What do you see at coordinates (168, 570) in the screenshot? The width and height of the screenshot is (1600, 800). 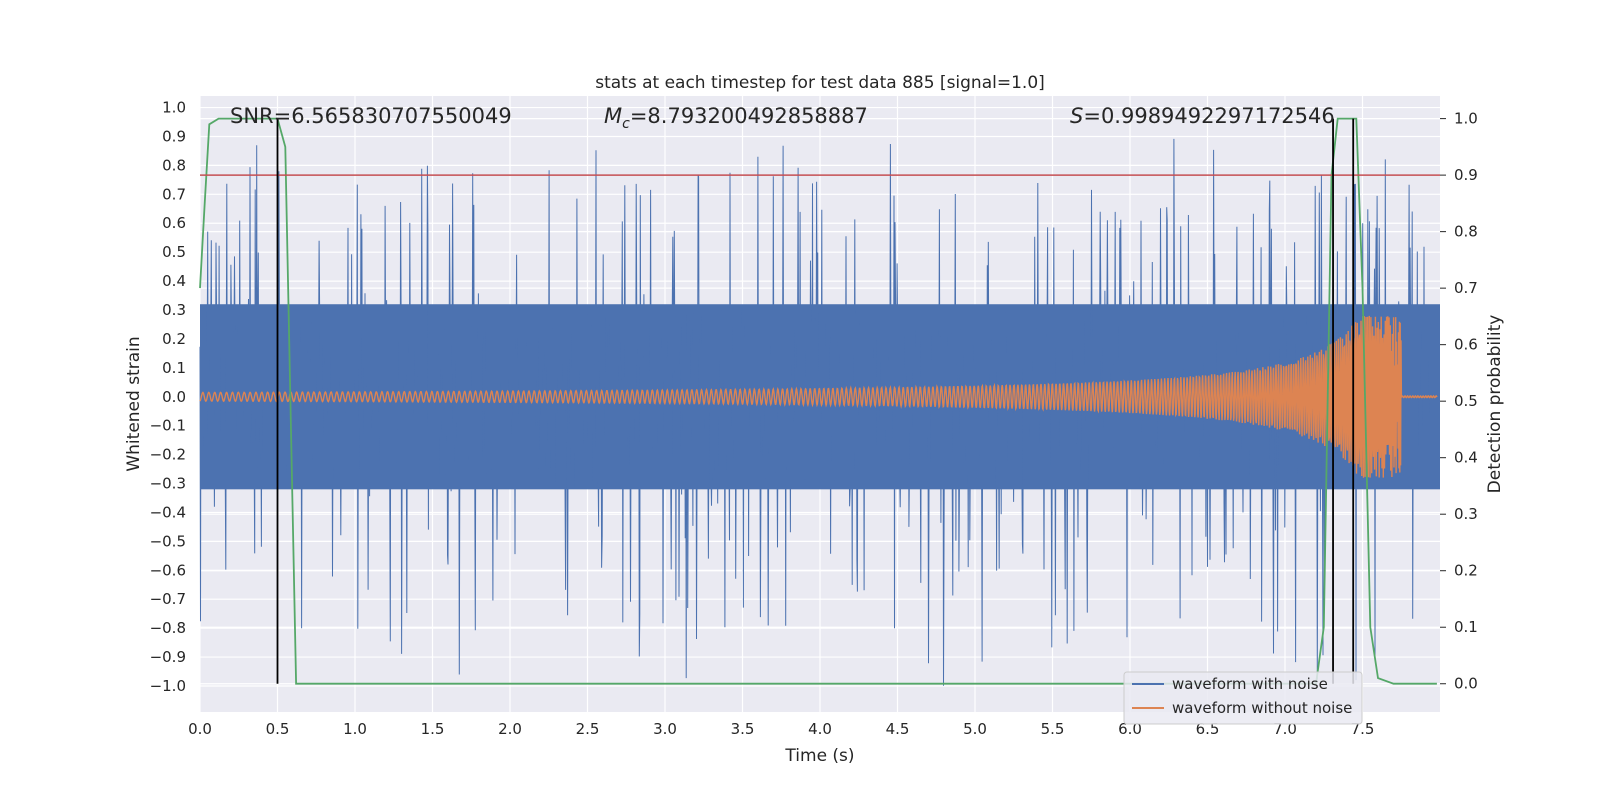 I see `y-tick-label: −0.6` at bounding box center [168, 570].